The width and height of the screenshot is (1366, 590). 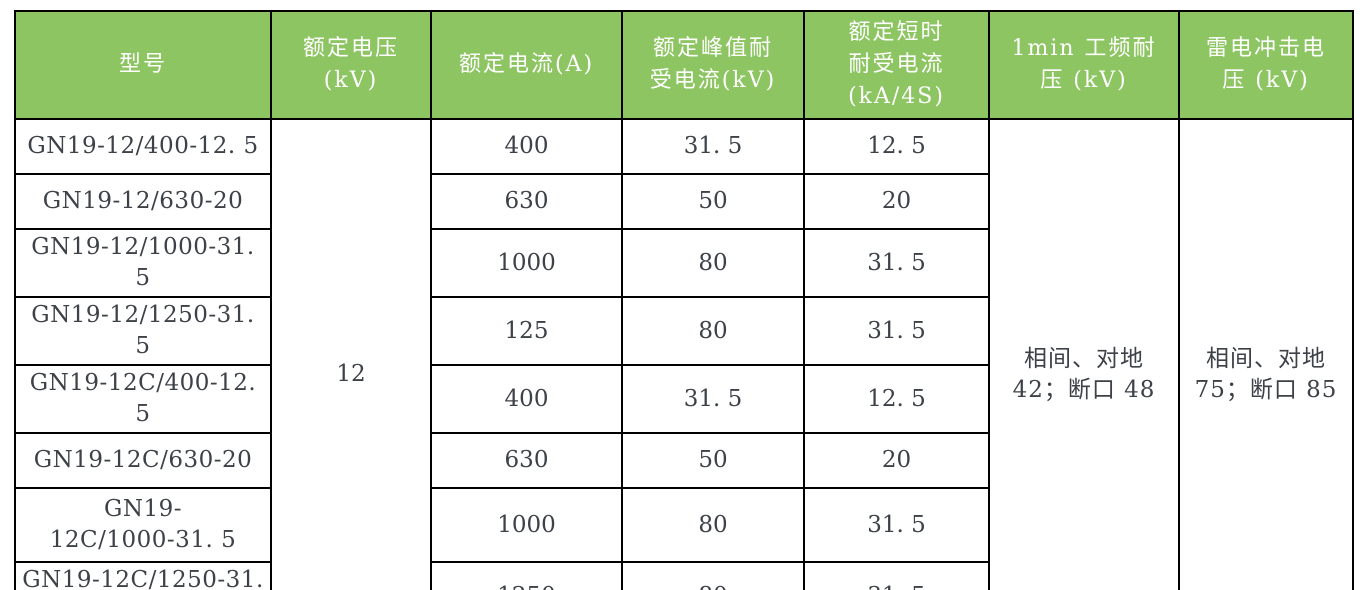 What do you see at coordinates (143, 65) in the screenshot?
I see `col-header-model: 型号` at bounding box center [143, 65].